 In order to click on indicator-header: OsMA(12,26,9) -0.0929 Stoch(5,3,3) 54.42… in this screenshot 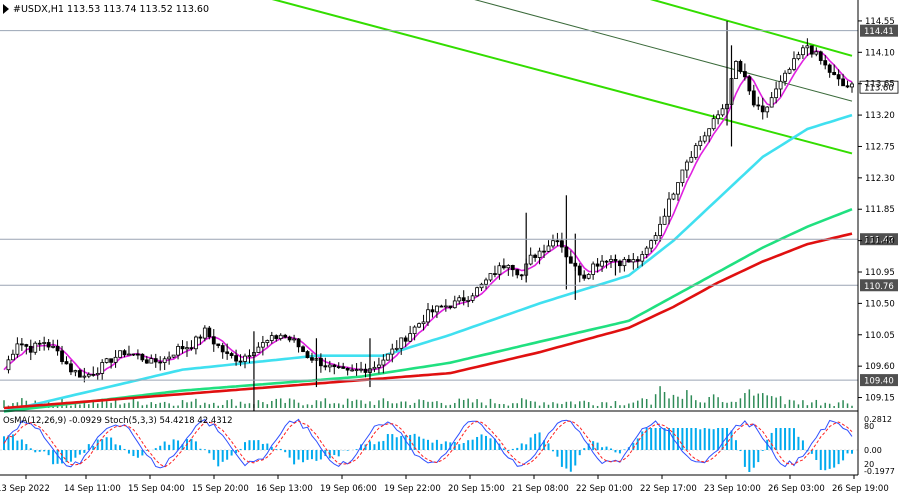, I will do `click(118, 421)`.